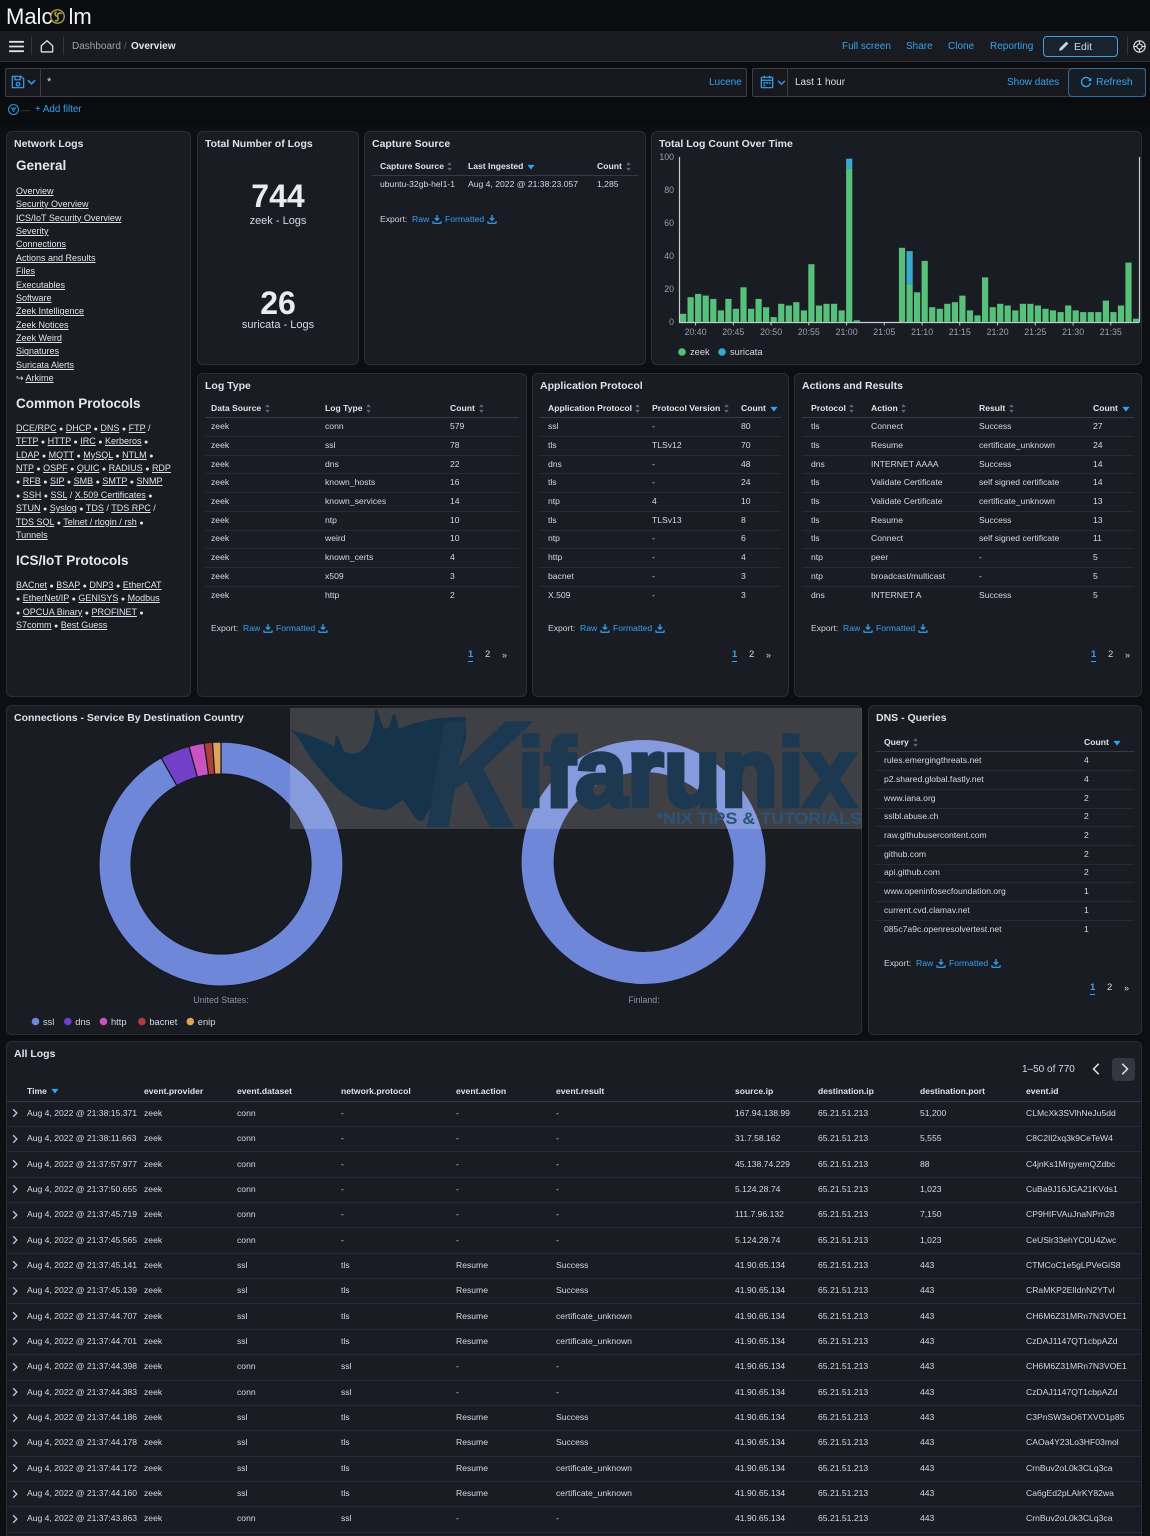 The height and width of the screenshot is (1536, 1150). I want to click on svg-text: 20:50, so click(771, 332).